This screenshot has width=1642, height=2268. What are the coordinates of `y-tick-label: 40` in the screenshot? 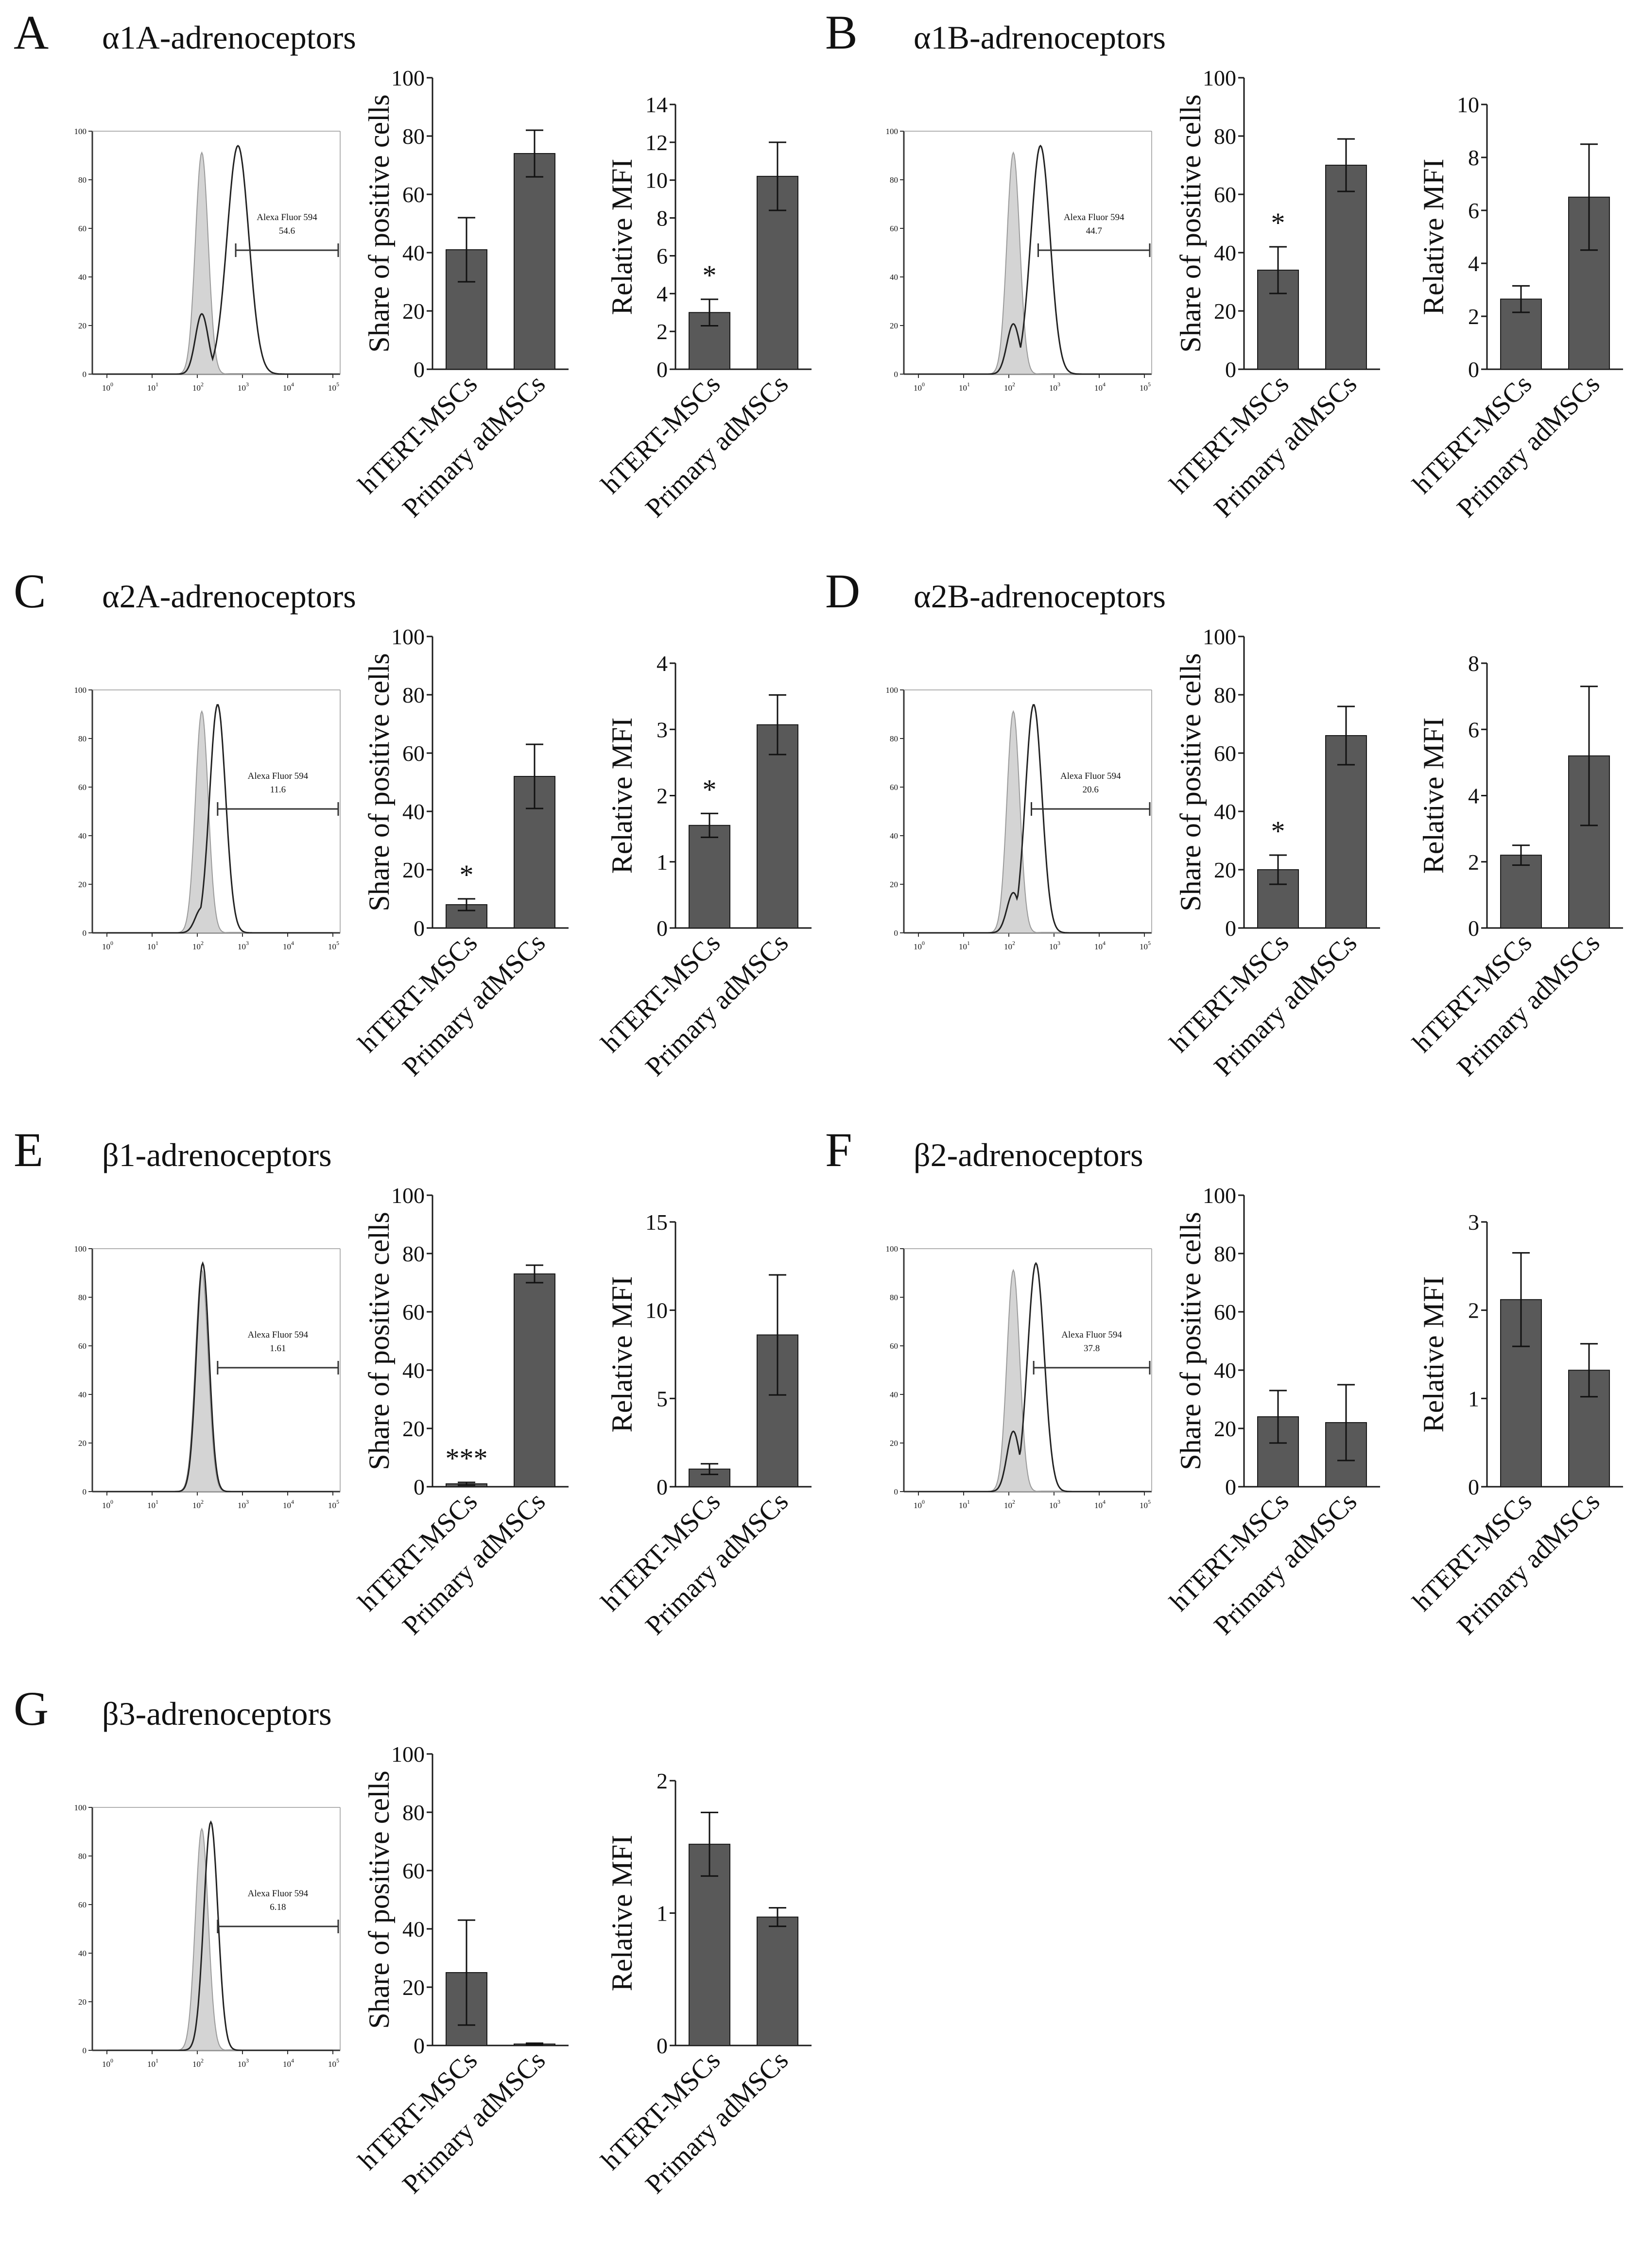 It's located at (1225, 253).